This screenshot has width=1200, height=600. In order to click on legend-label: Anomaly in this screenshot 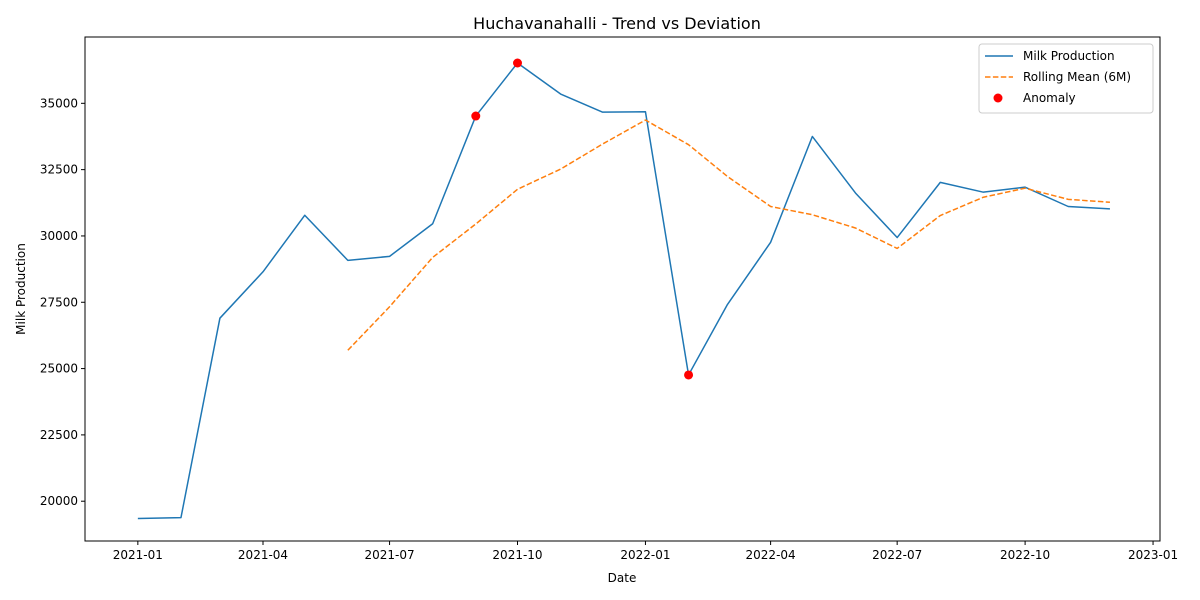, I will do `click(1049, 98)`.